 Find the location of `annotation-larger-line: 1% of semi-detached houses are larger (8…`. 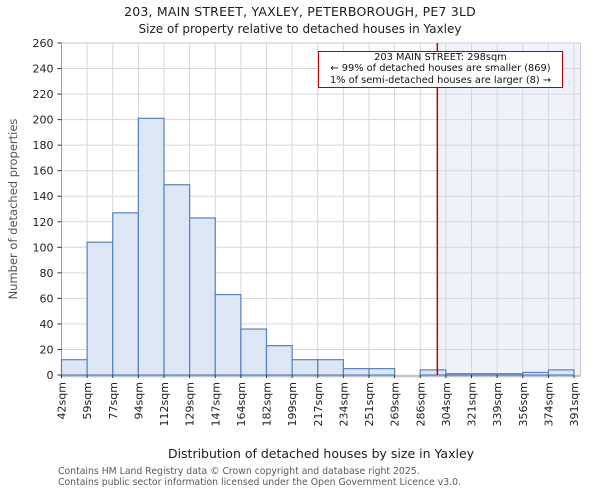

annotation-larger-line: 1% of semi-detached houses are larger (8… is located at coordinates (440, 80).